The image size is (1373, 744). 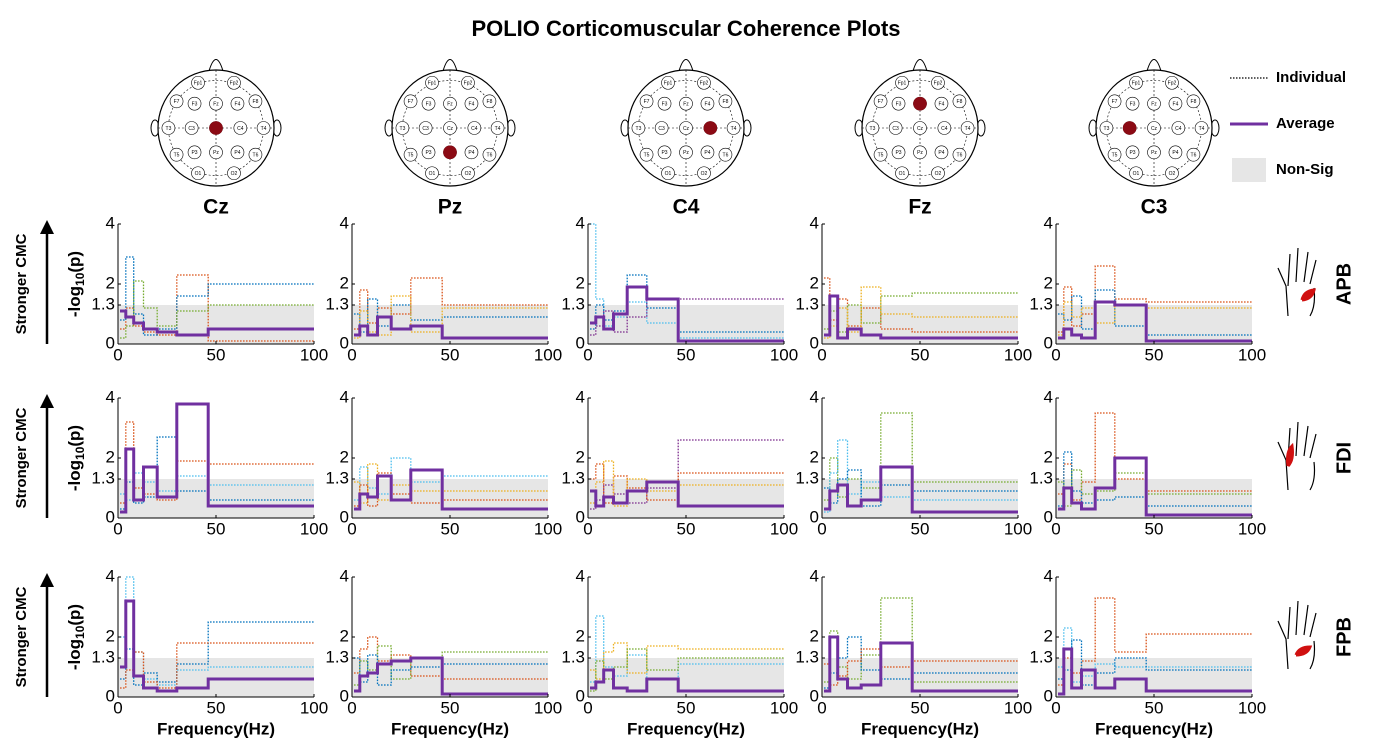 I want to click on electrode-label: Fz, so click(x=686, y=104).